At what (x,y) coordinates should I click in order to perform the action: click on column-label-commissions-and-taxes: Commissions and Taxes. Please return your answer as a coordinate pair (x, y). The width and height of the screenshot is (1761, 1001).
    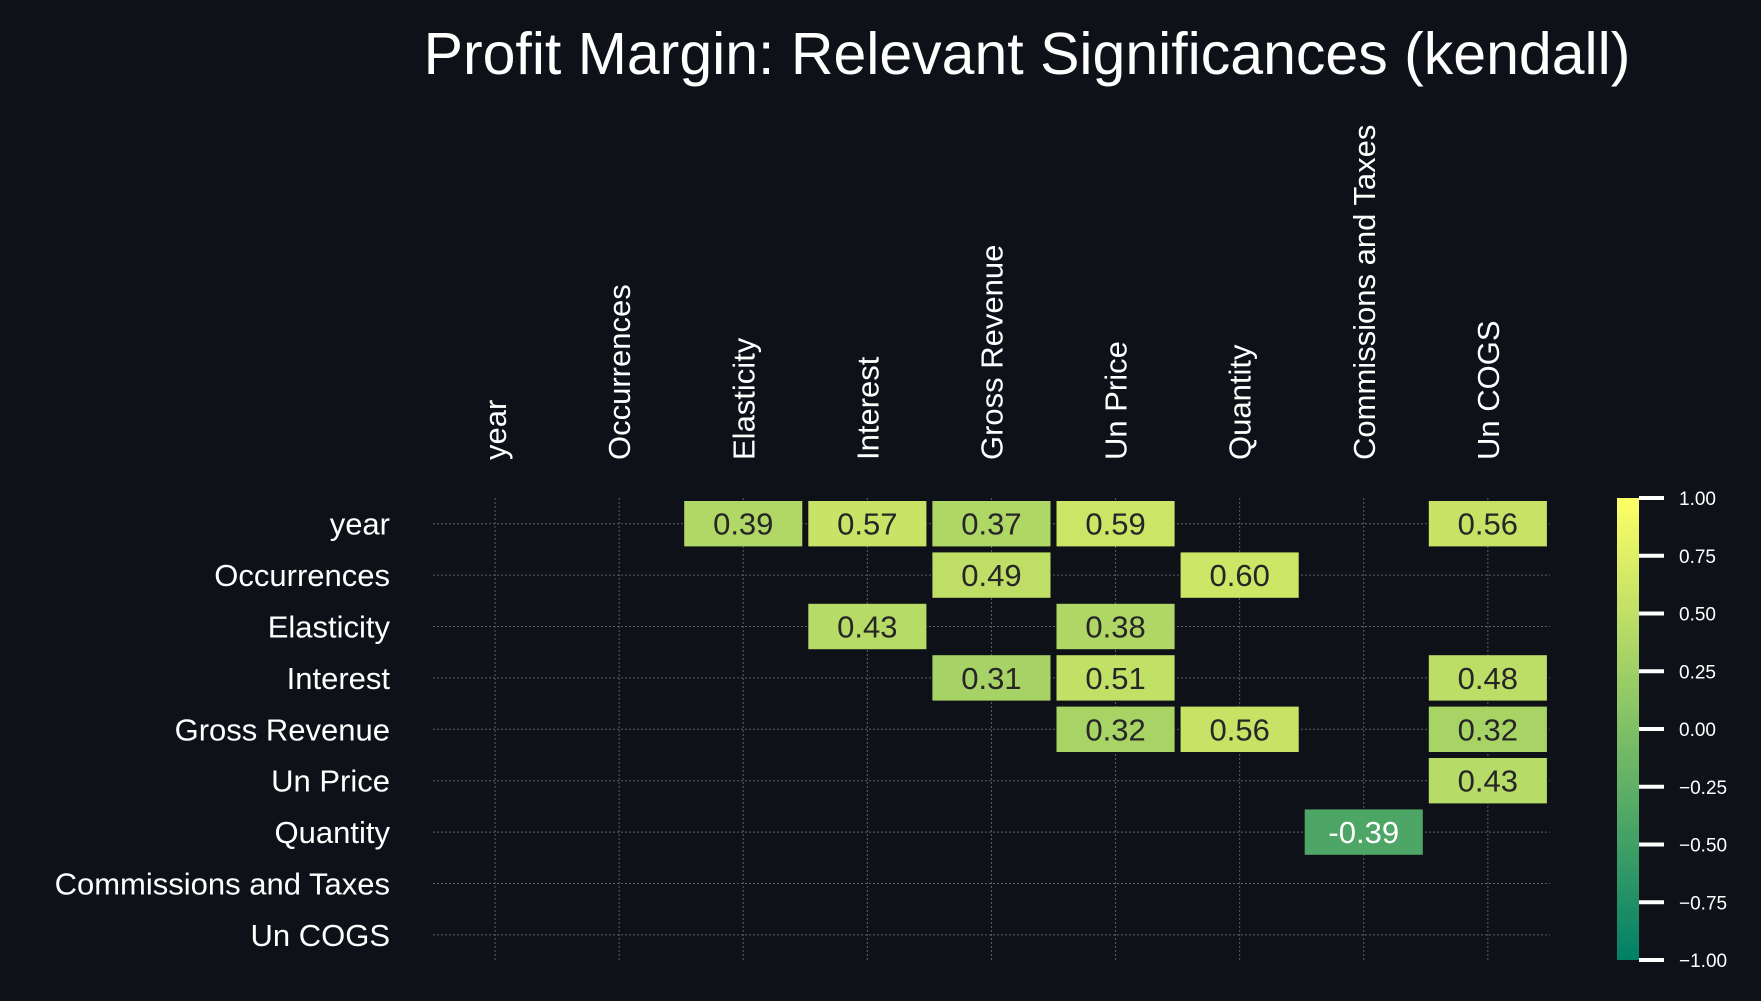
    Looking at the image, I should click on (1364, 292).